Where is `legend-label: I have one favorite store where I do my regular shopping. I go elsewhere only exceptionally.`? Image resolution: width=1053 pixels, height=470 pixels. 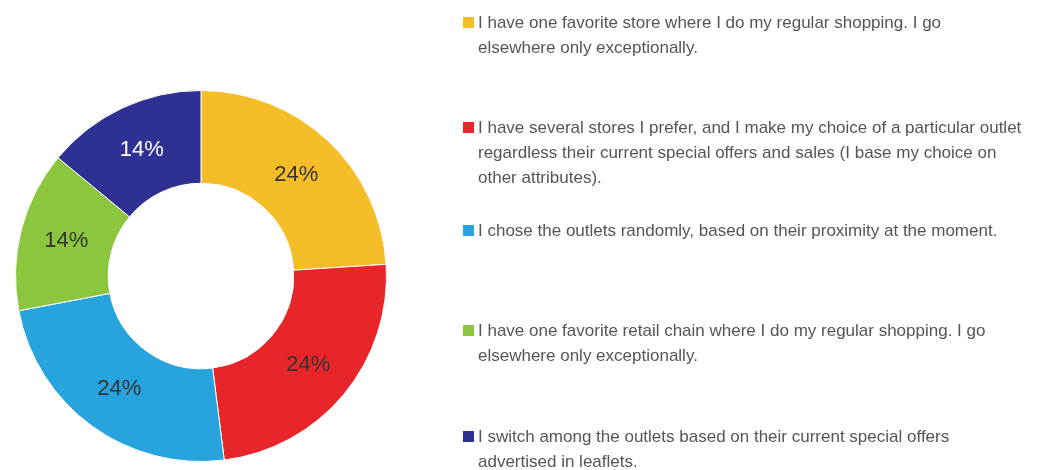 legend-label: I have one favorite store where I do my regular shopping. I go elsewhere only exceptionally. is located at coordinates (710, 35).